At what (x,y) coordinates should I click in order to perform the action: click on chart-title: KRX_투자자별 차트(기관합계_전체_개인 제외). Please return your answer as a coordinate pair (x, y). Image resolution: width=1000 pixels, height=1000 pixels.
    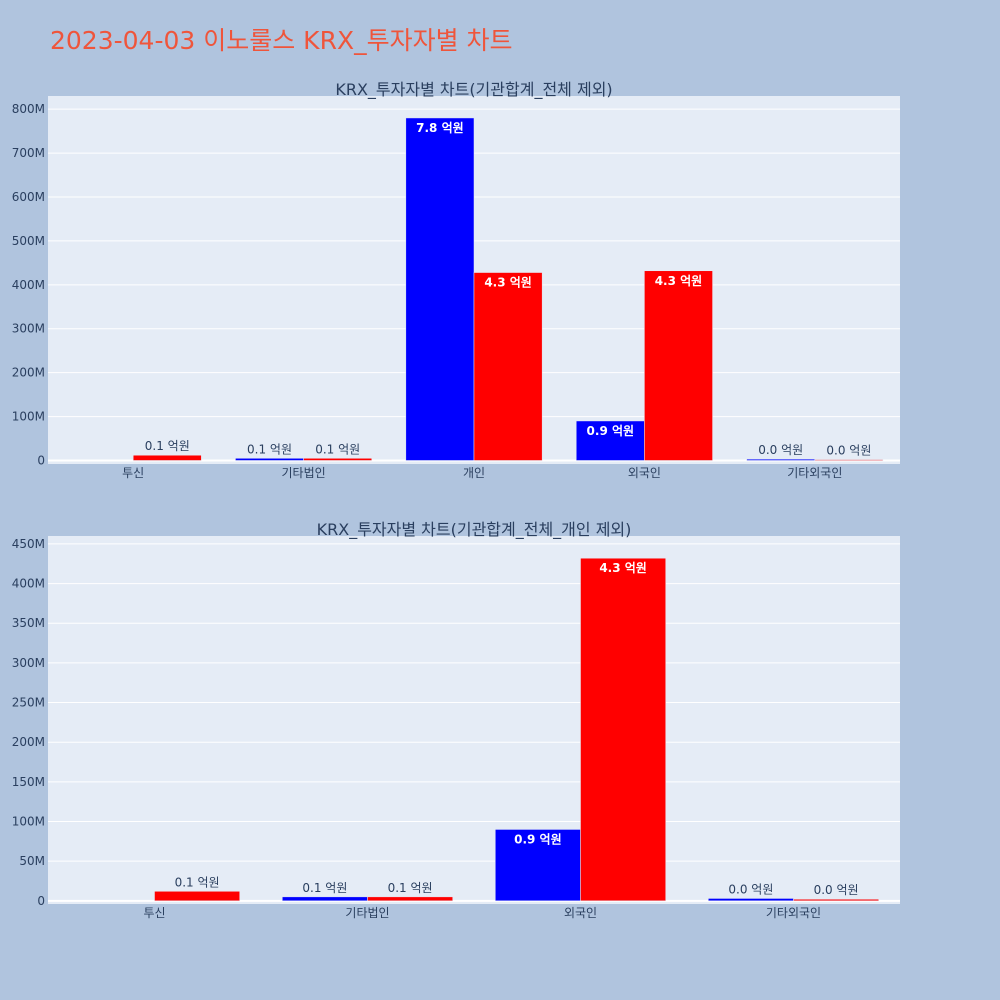
    Looking at the image, I should click on (474, 530).